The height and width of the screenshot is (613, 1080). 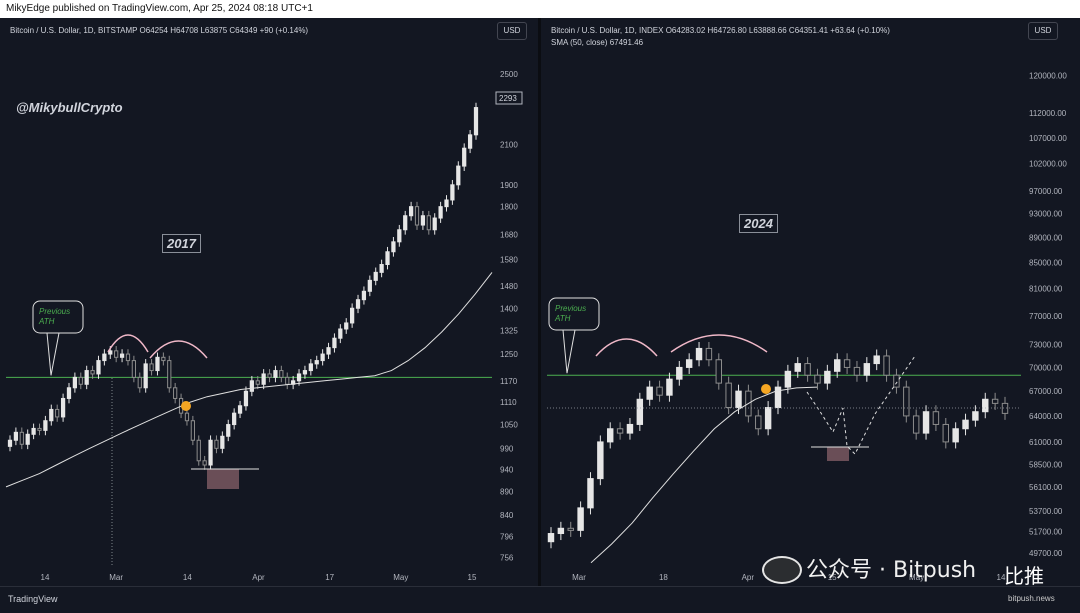 What do you see at coordinates (507, 448) in the screenshot?
I see `y-tick-label: 990` at bounding box center [507, 448].